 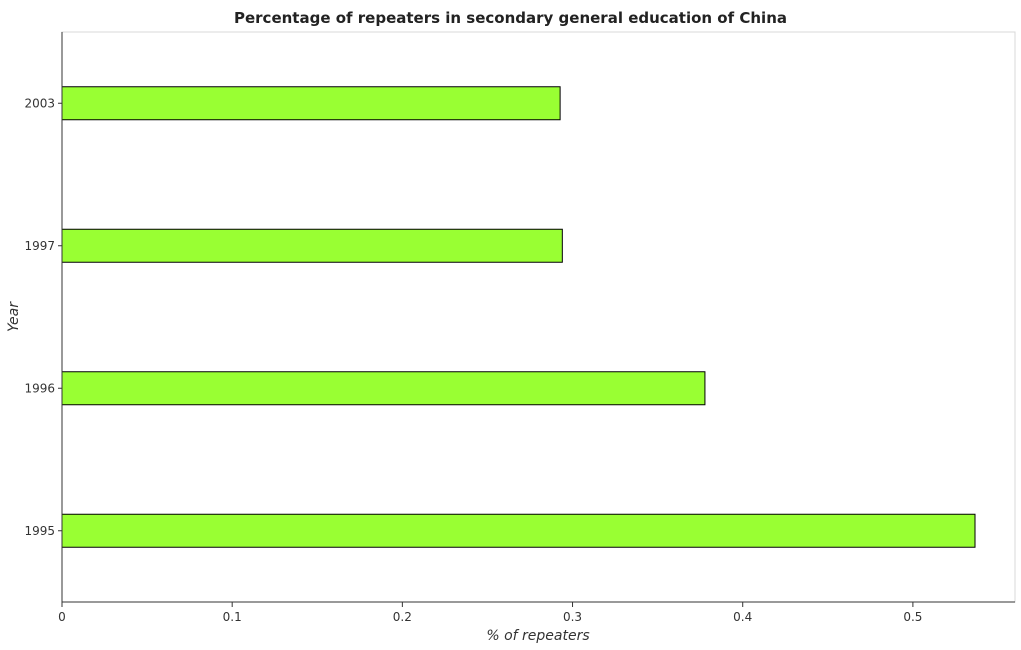 What do you see at coordinates (518, 530) in the screenshot?
I see `bar-1995` at bounding box center [518, 530].